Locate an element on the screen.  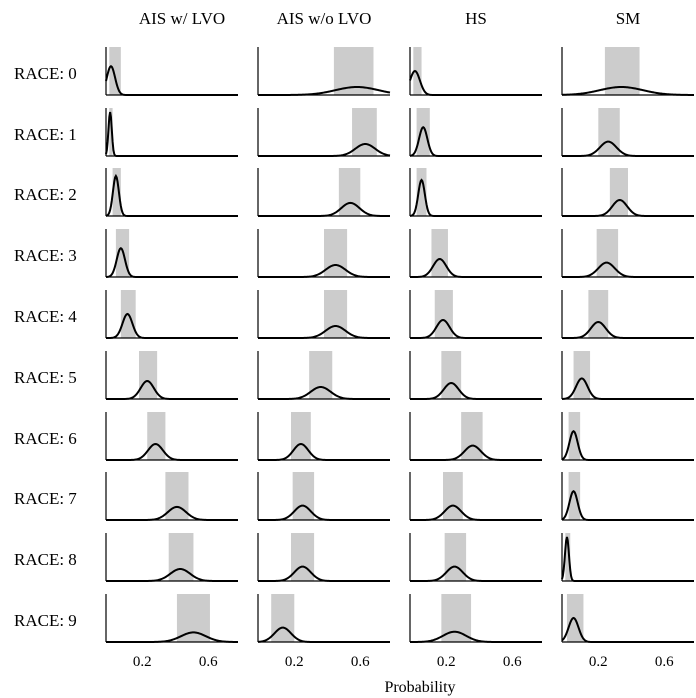
column-label: SM is located at coordinates (628, 18).